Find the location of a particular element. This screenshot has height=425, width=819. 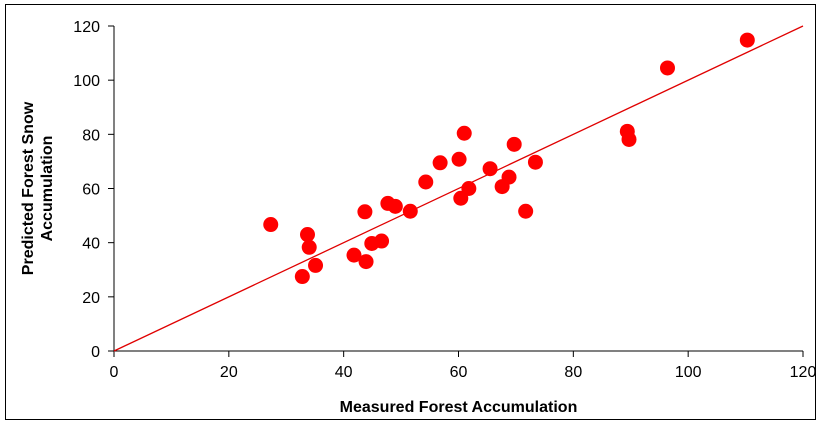

x-tick-label: 0 is located at coordinates (114, 372).